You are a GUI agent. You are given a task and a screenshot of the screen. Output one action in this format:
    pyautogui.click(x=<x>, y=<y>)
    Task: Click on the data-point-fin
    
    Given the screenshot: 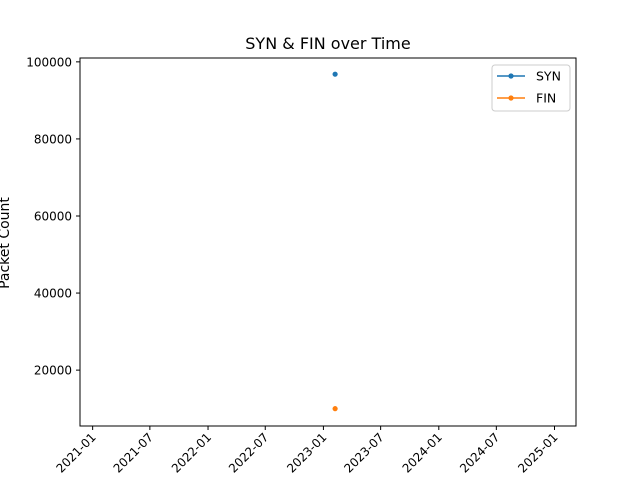 What is the action you would take?
    pyautogui.click(x=335, y=409)
    